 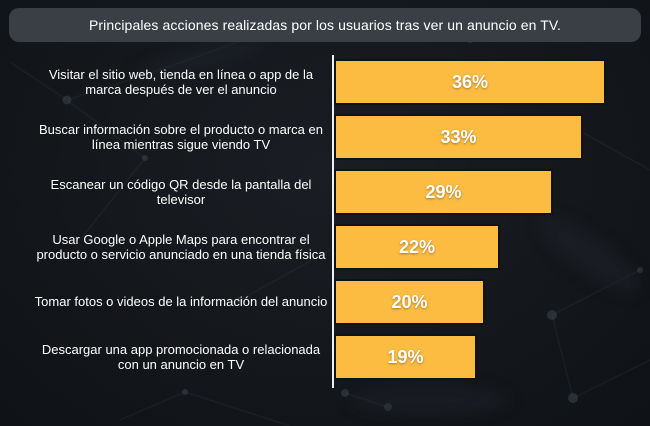 I want to click on value-bar: 29%, so click(x=443, y=192).